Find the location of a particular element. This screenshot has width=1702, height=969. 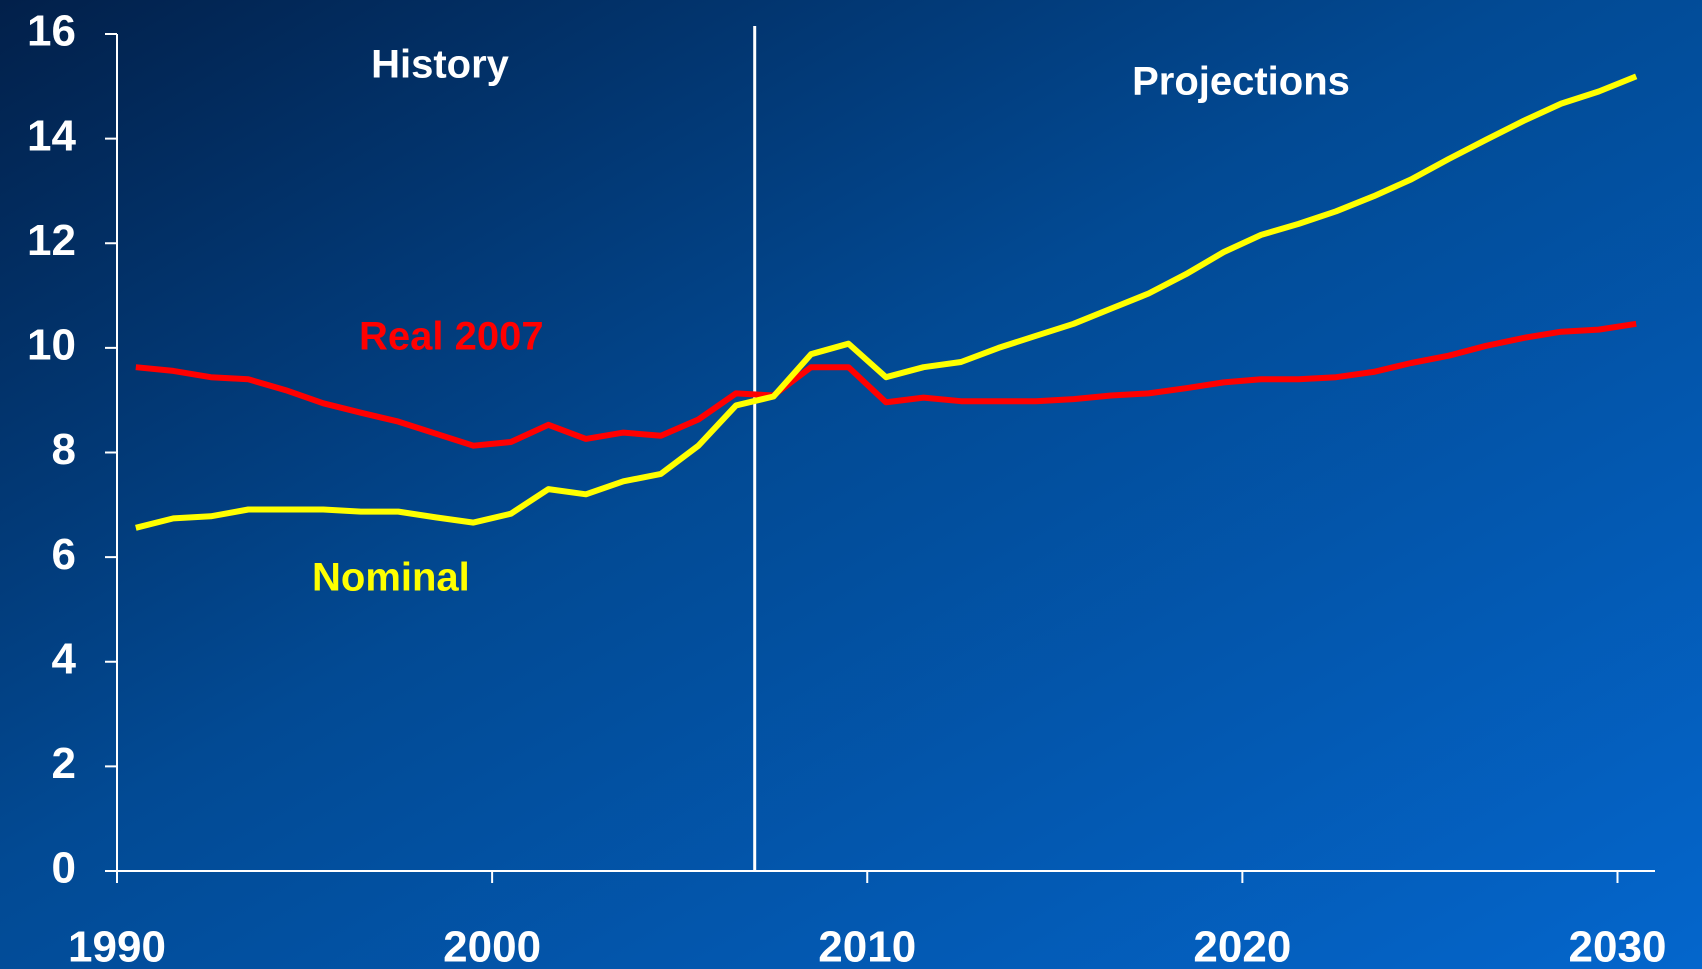

x-tick-label: 2030 is located at coordinates (1618, 946).